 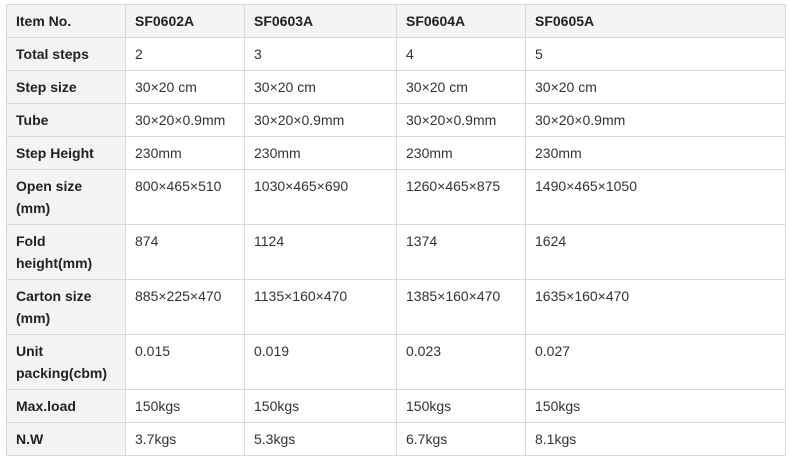 What do you see at coordinates (320, 307) in the screenshot?
I see `table-cell: 1135×160×470` at bounding box center [320, 307].